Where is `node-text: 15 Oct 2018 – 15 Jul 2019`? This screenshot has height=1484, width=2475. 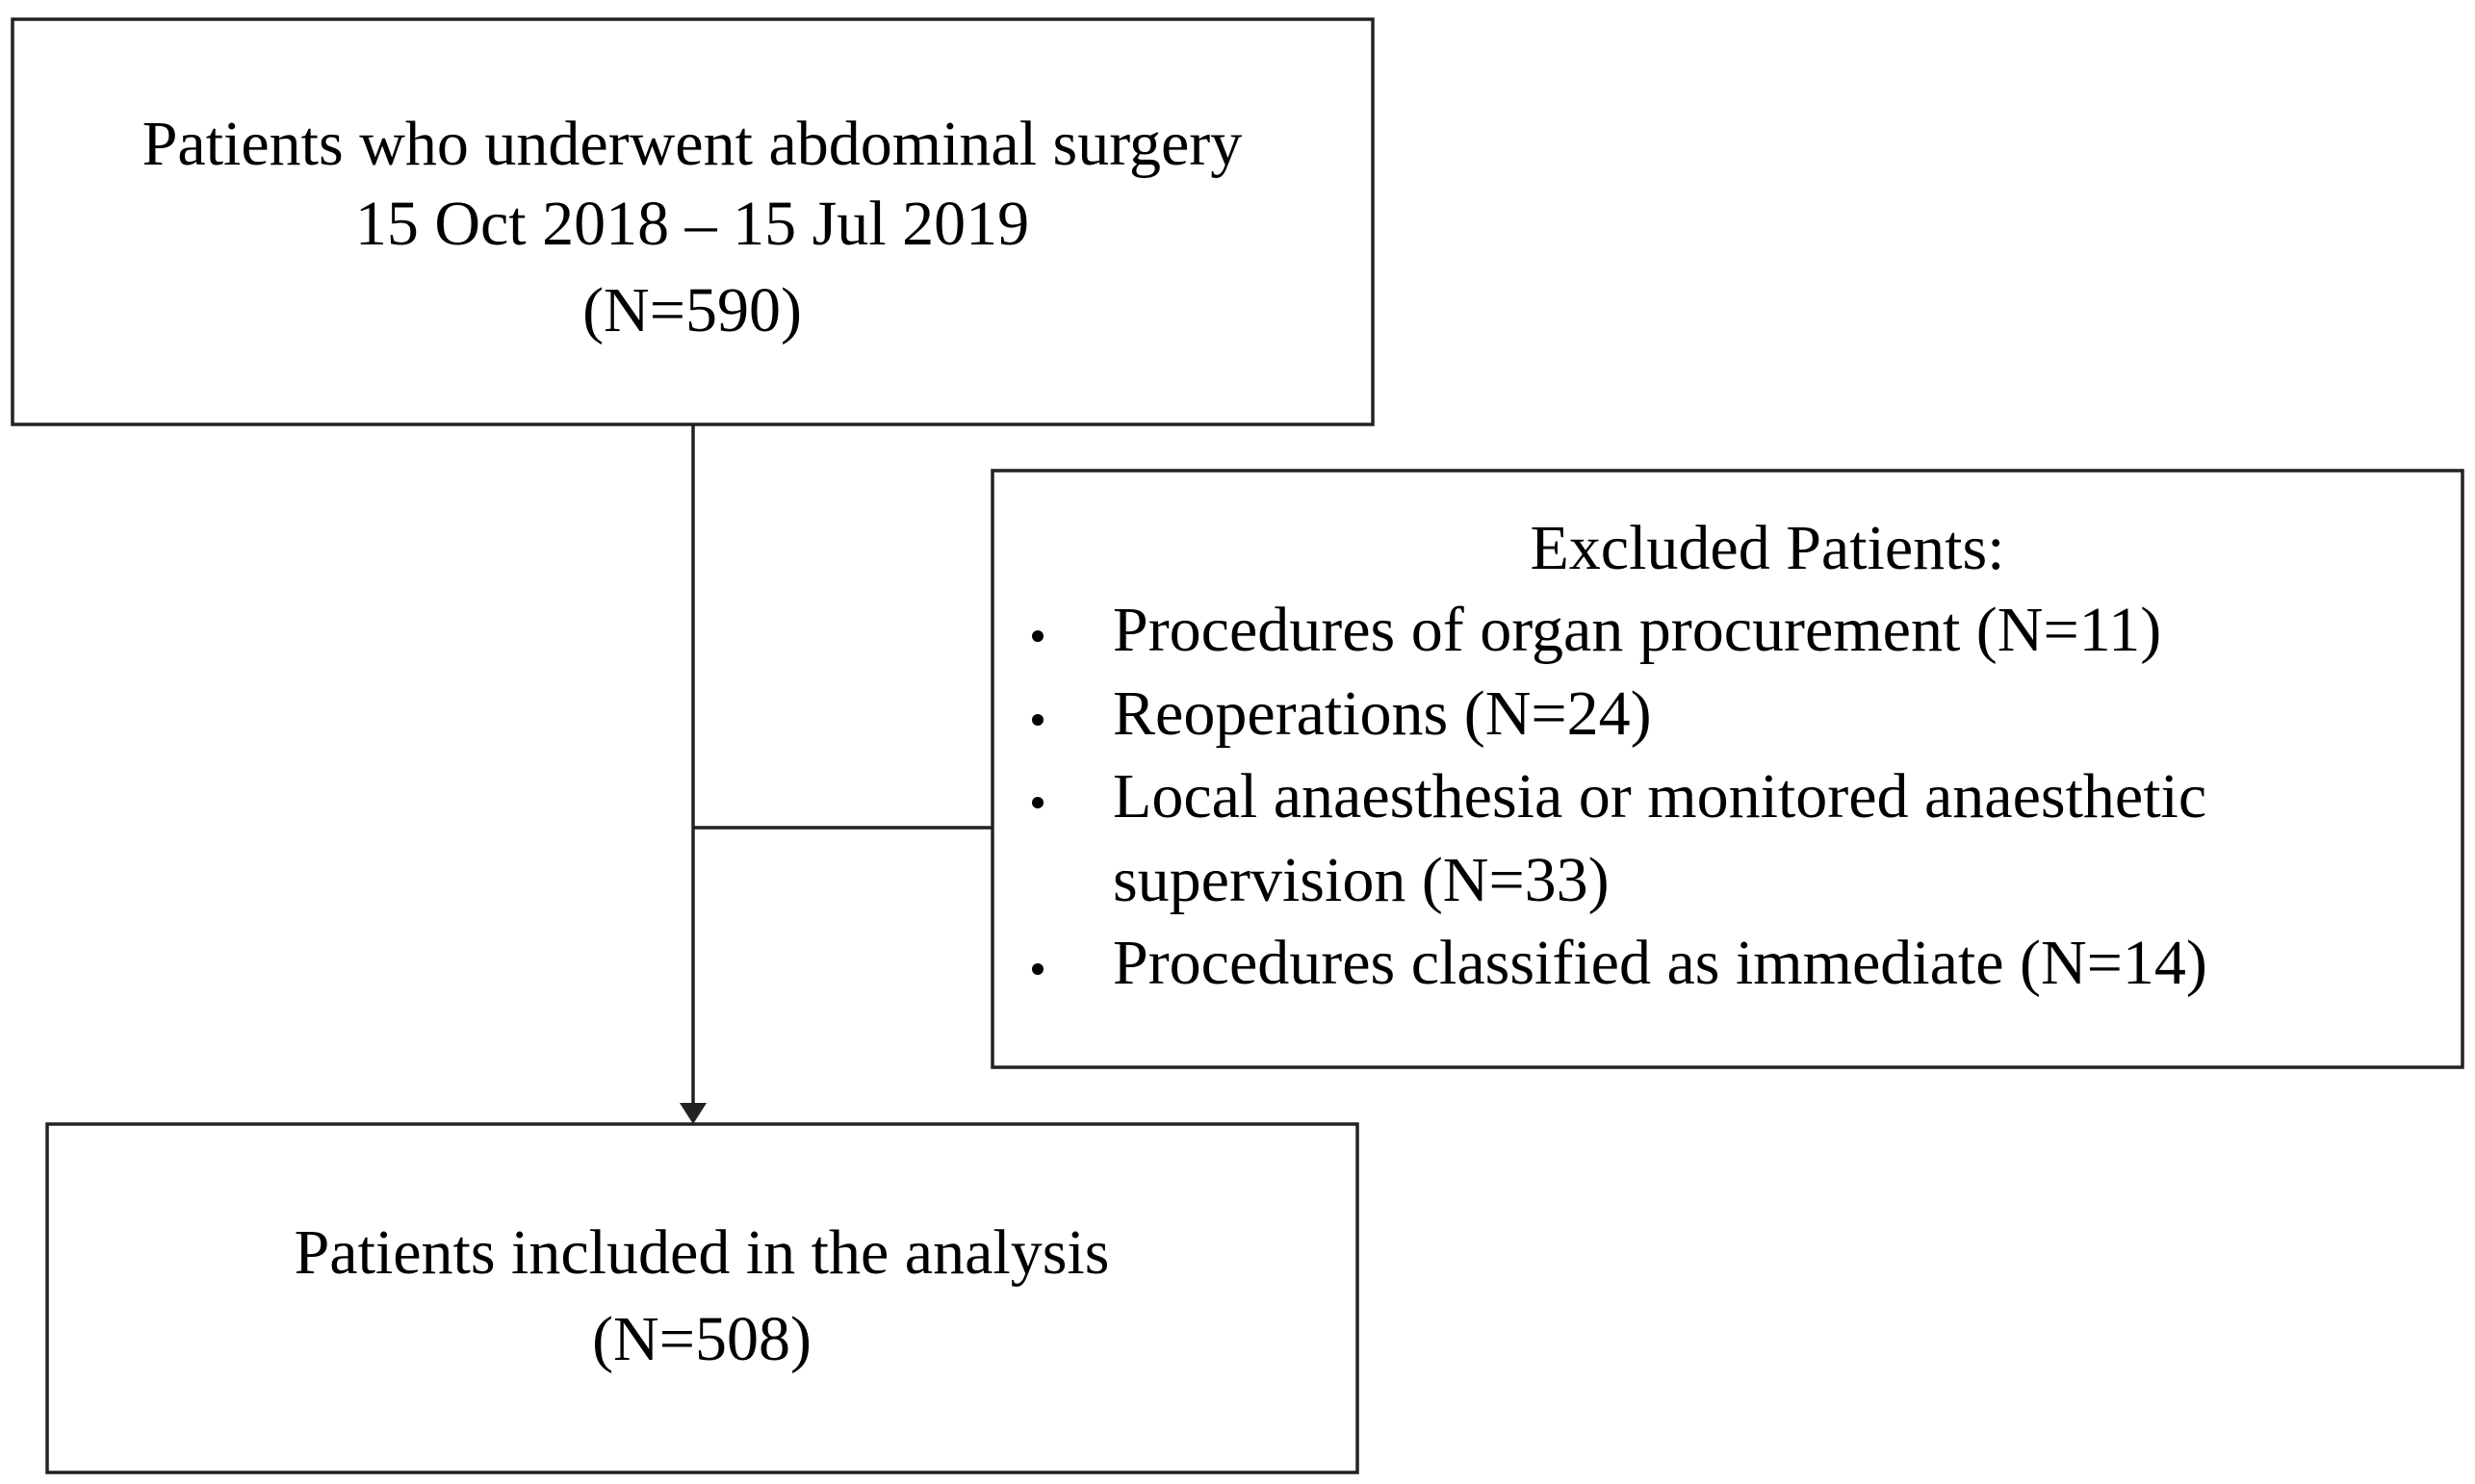 node-text: 15 Oct 2018 – 15 Jul 2019 is located at coordinates (692, 224).